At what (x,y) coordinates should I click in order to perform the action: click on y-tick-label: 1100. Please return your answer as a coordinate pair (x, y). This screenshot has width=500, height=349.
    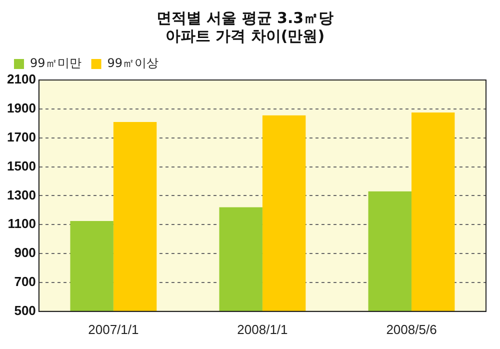
    Looking at the image, I should click on (22, 224).